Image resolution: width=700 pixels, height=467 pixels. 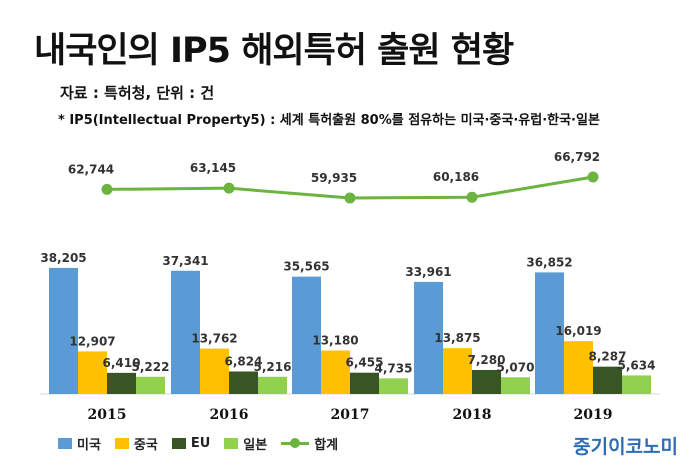 I want to click on bar-china-2017, so click(x=335, y=372).